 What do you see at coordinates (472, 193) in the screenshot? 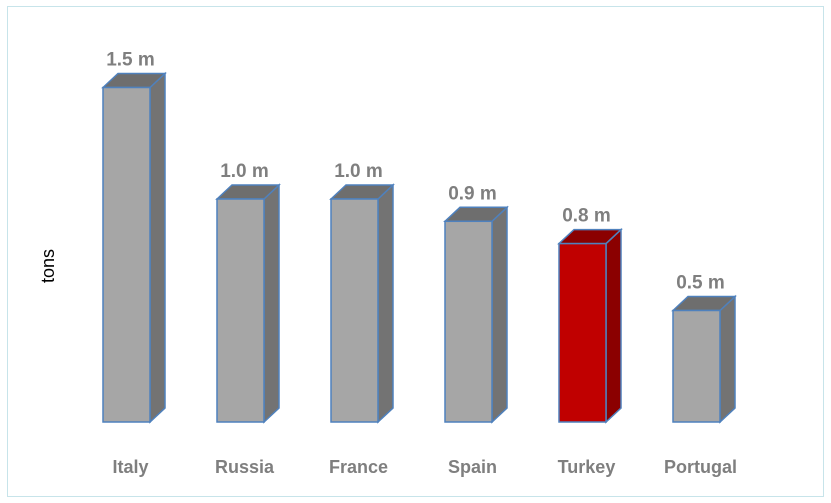
I see `data-label-spain: 0.9 m` at bounding box center [472, 193].